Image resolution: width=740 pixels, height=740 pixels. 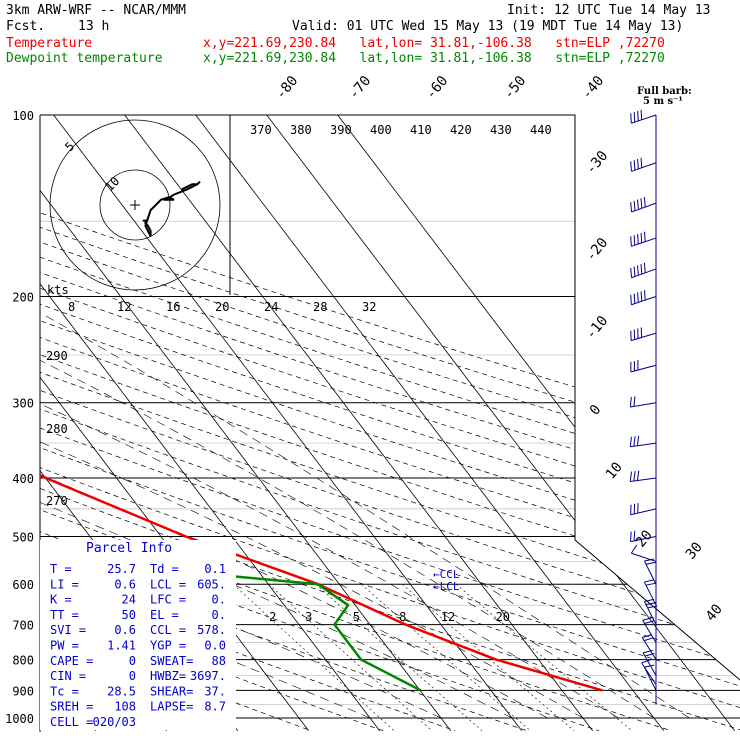 I want to click on parcel-info-value: 0, so click(x=132, y=661).